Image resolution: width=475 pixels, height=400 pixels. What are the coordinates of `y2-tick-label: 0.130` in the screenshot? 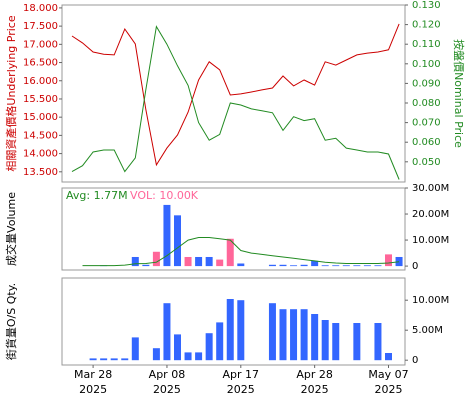 It's located at (426, 5).